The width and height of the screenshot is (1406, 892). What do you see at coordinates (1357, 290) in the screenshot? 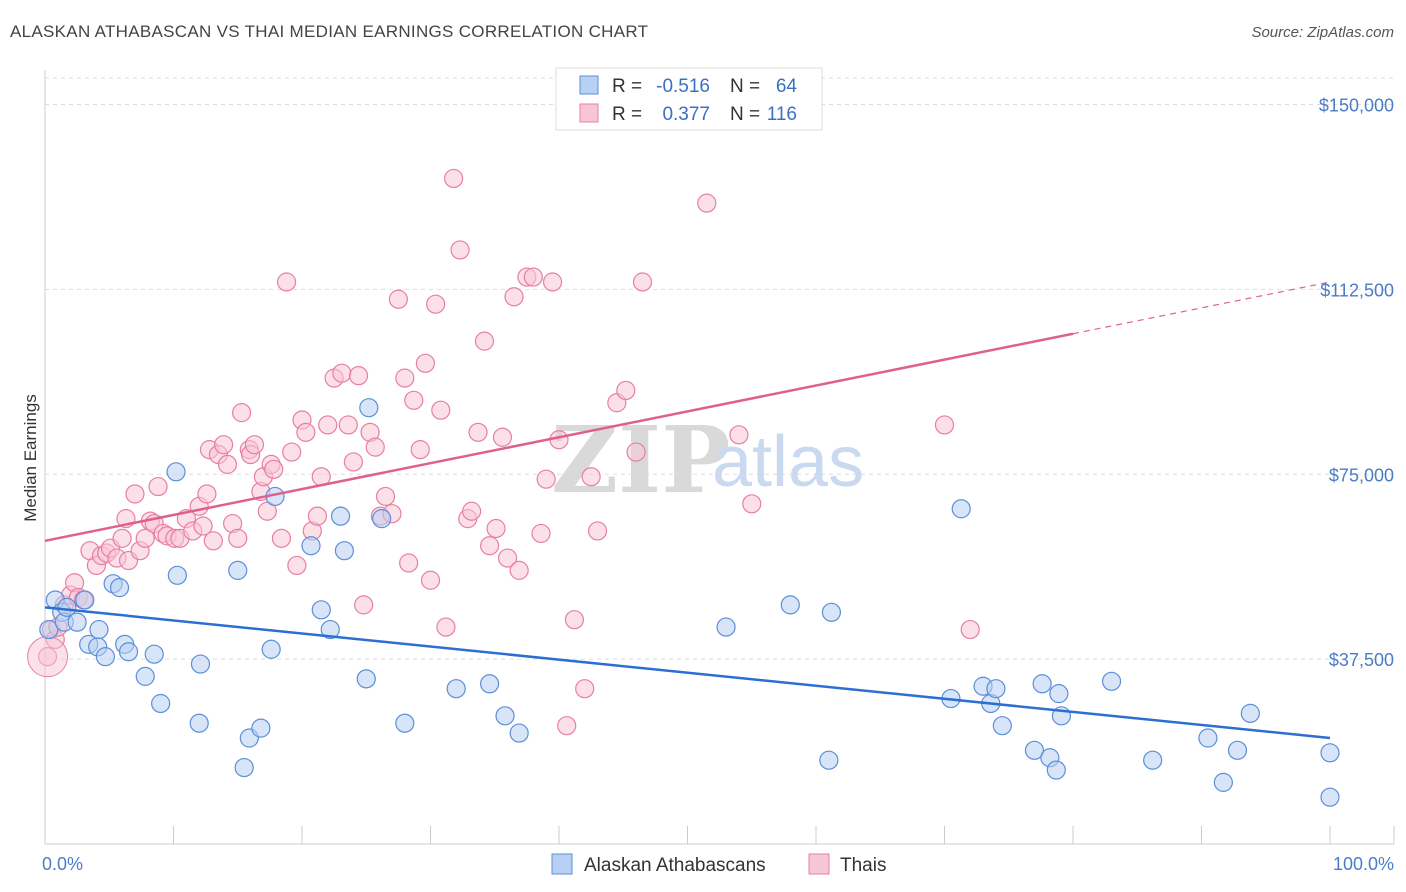
I see `y-tick-label: $112,500` at bounding box center [1357, 290].